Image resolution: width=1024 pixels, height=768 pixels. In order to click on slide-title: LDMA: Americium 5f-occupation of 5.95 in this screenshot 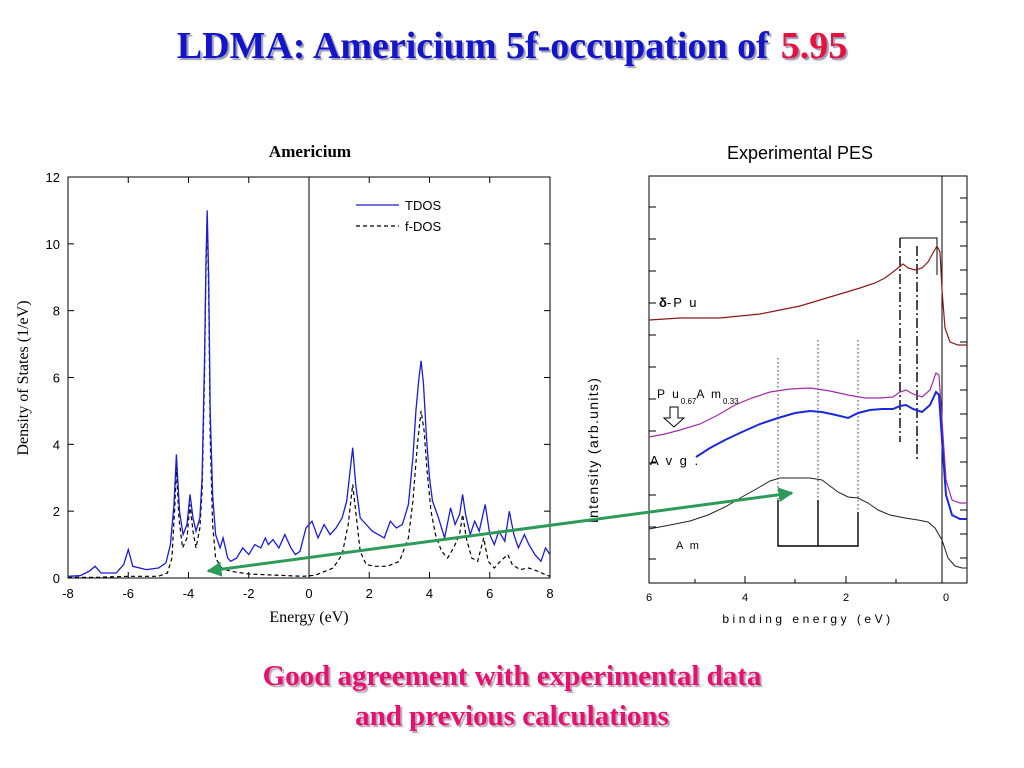, I will do `click(512, 46)`.